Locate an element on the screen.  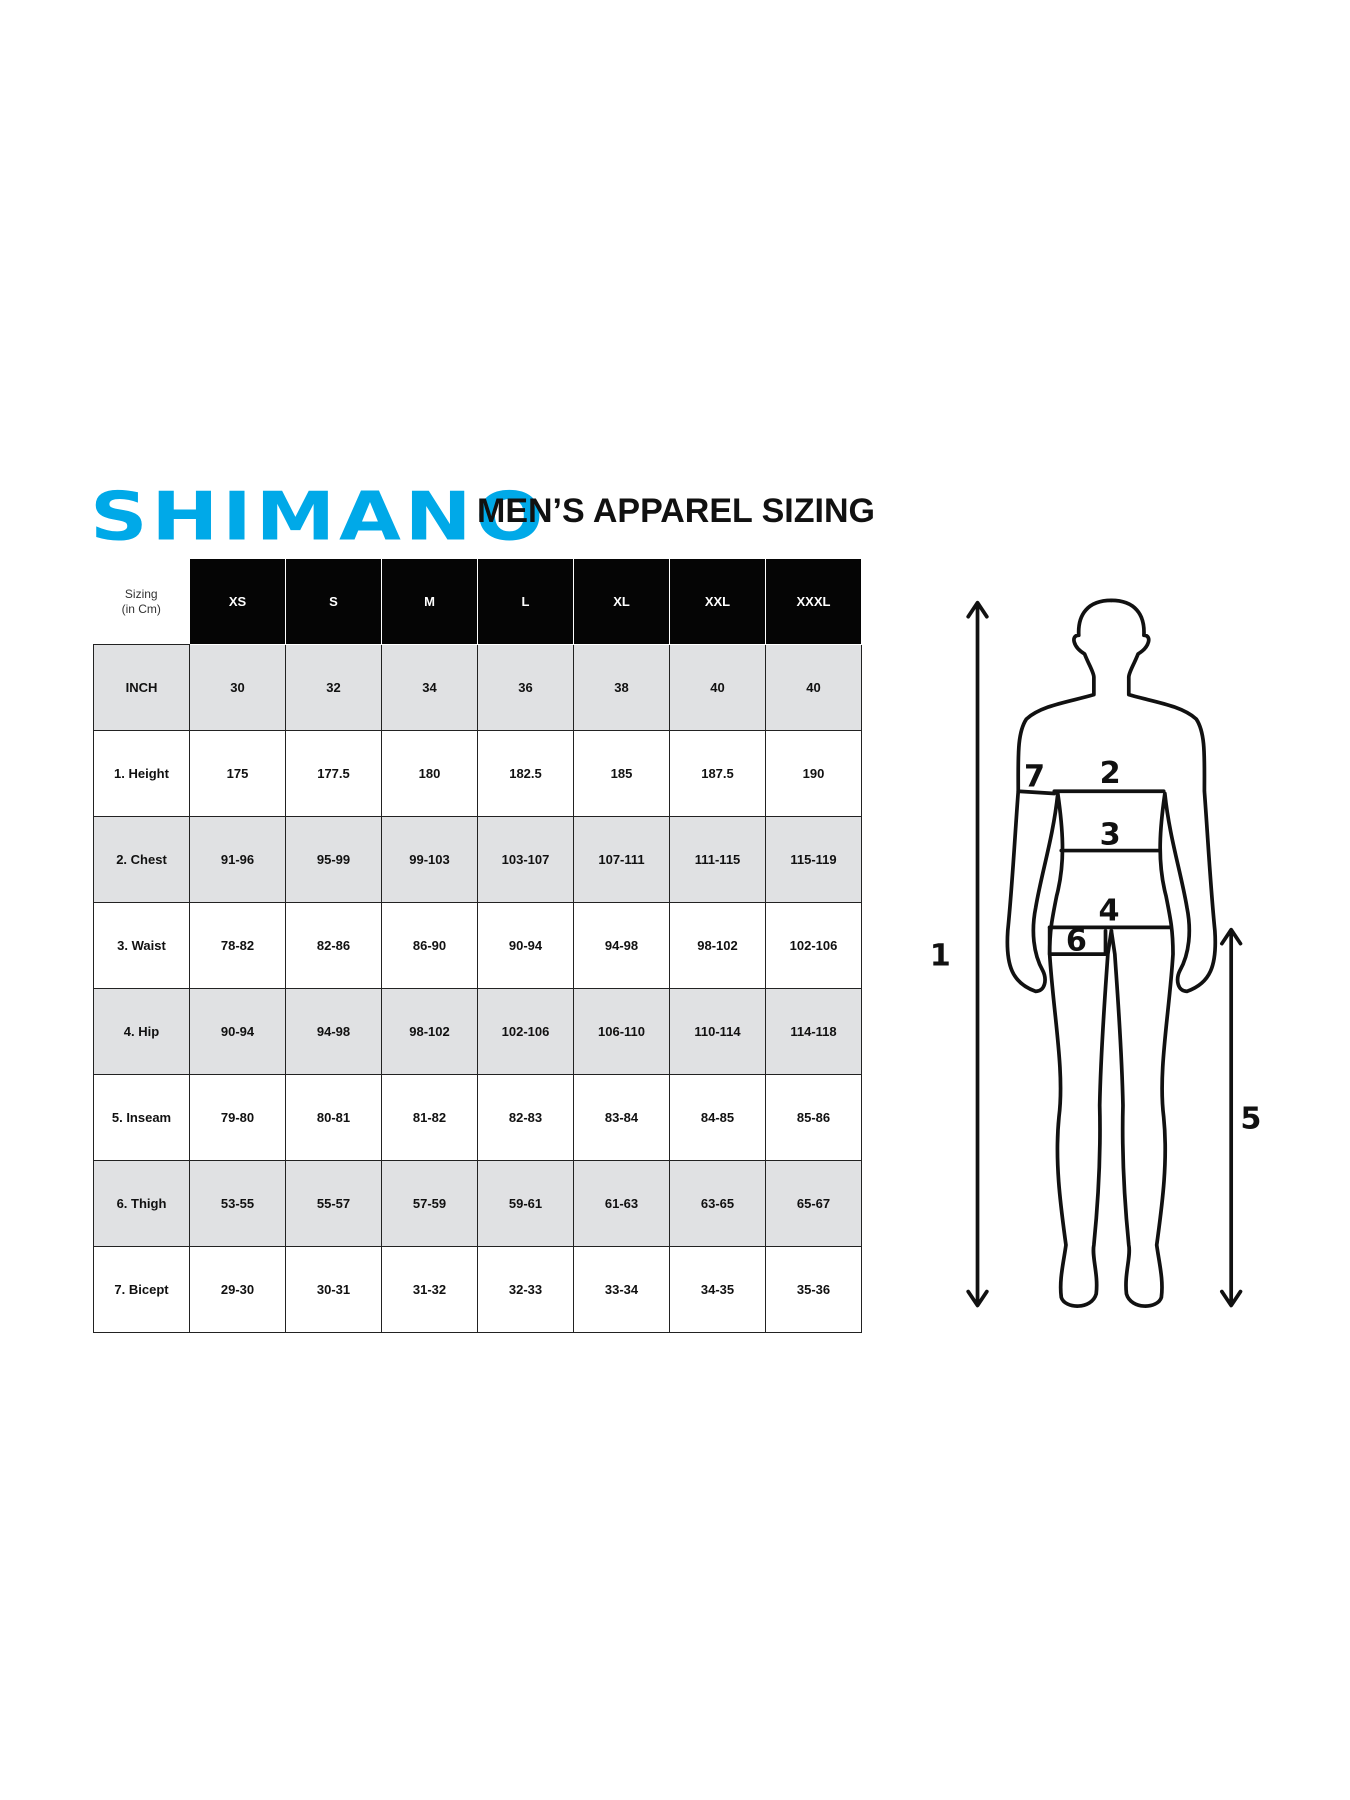
table-cell: 114-118 is located at coordinates (813, 1031).